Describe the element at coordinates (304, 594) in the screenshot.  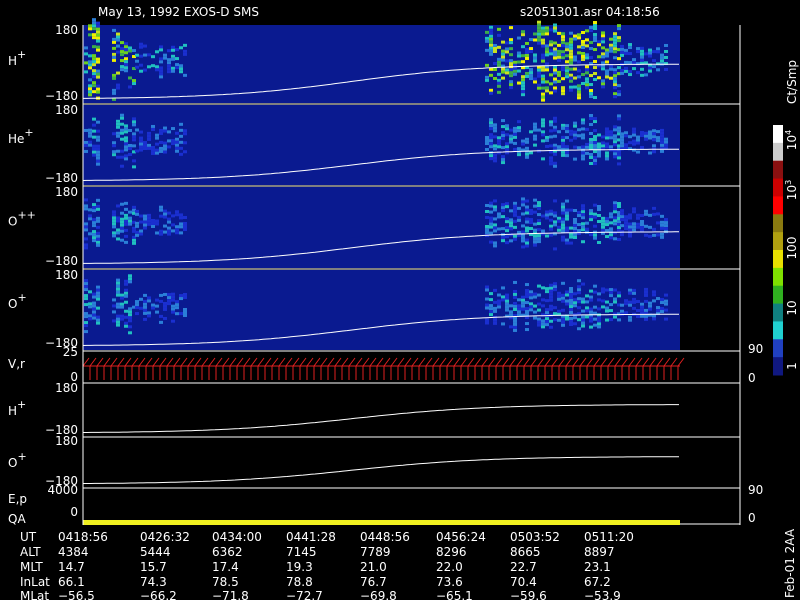
I see `table-cell: −72.7` at that location.